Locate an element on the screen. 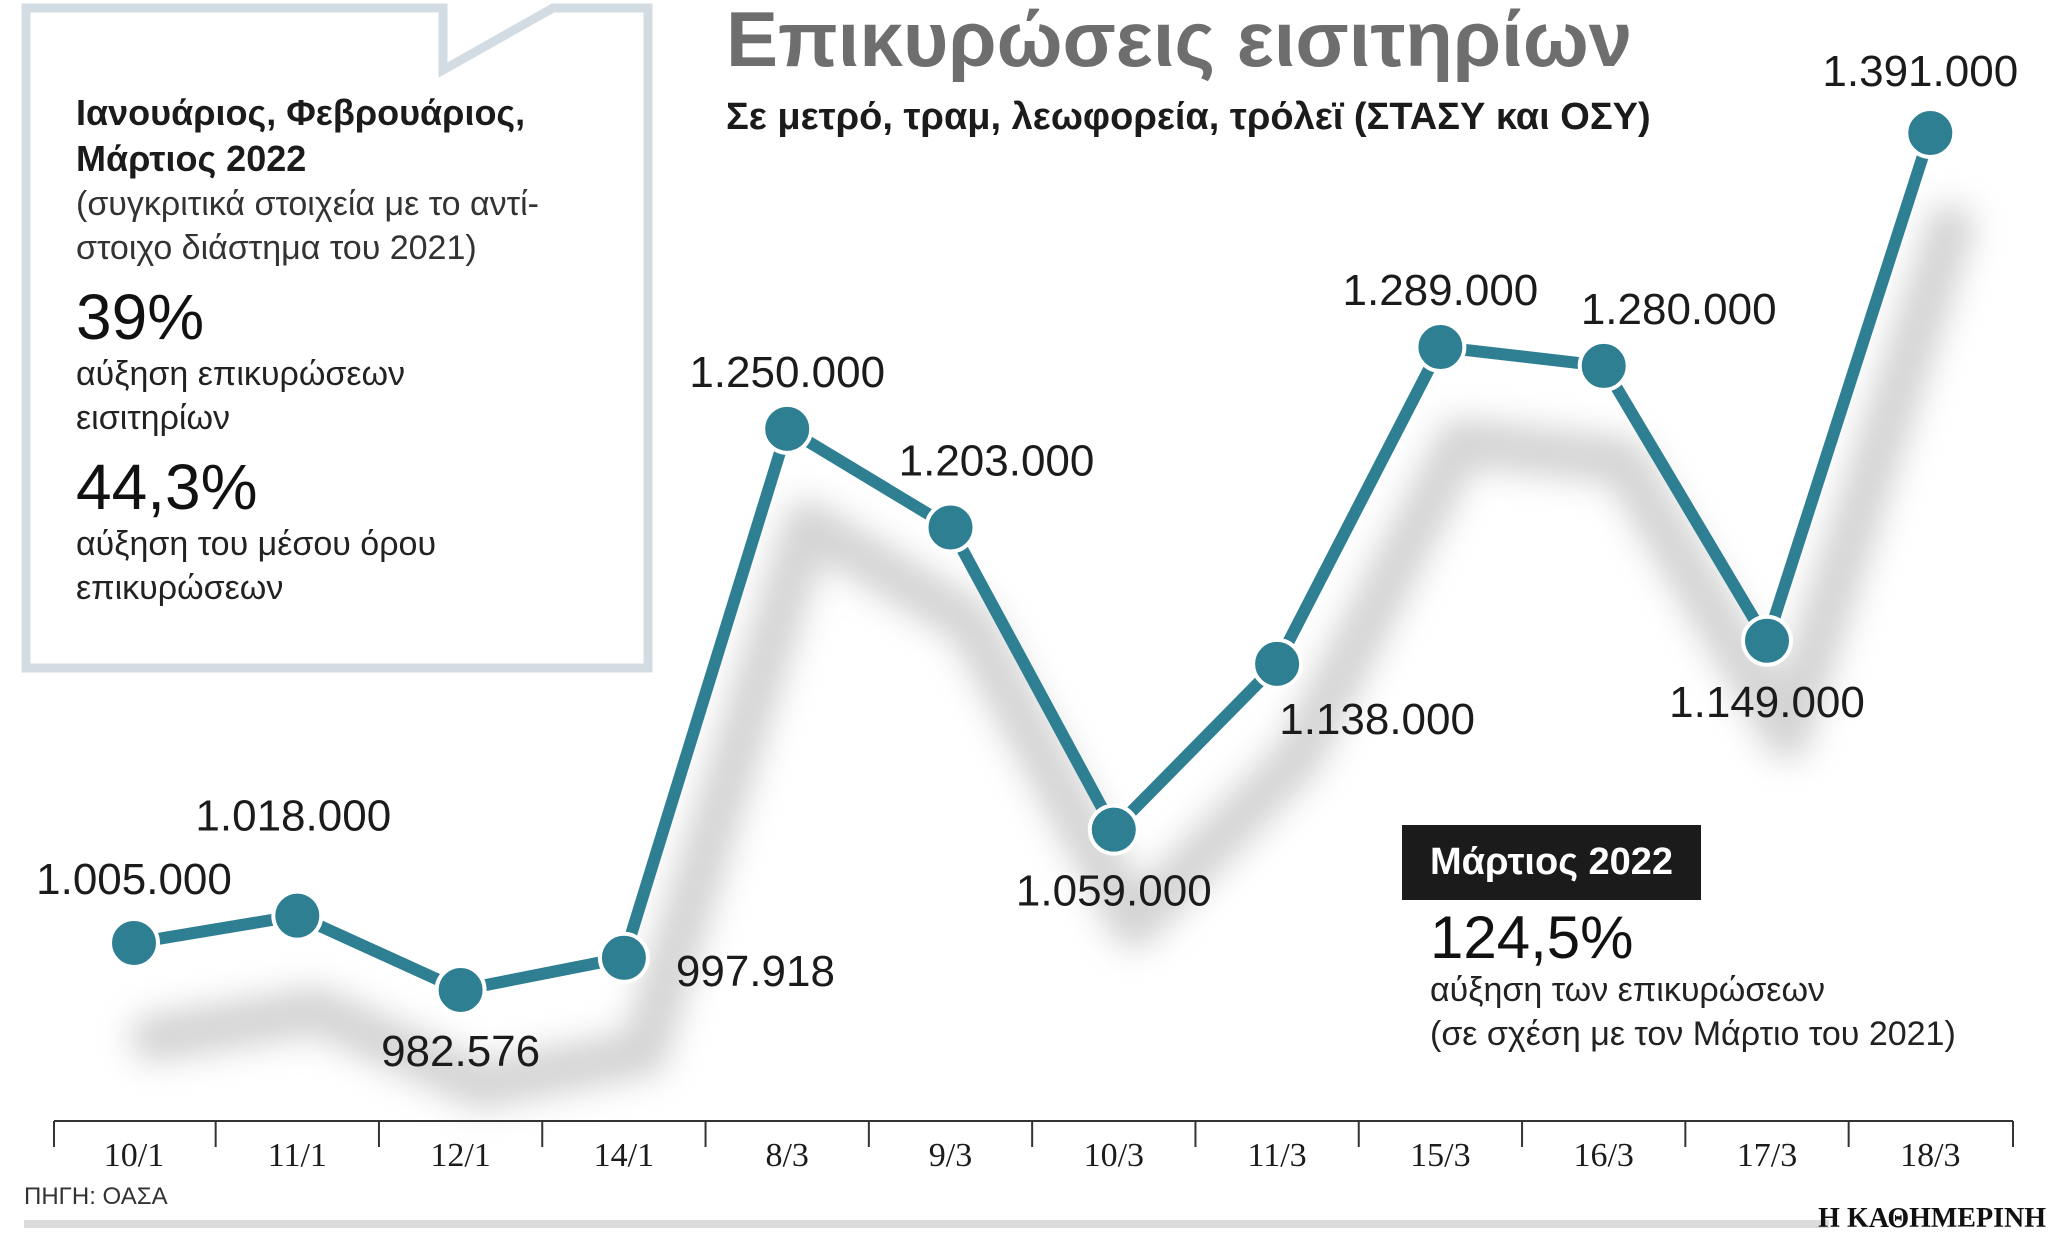  data-label: 997.918 is located at coordinates (755, 971).